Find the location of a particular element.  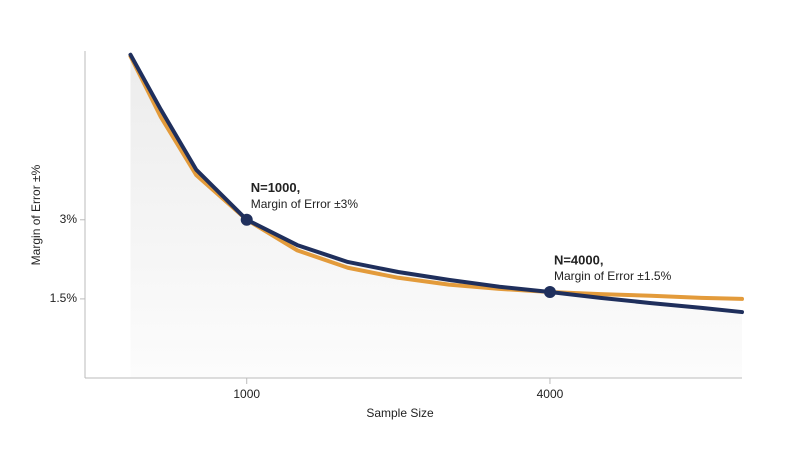

annotation-text: Margin of Error ±1.5% is located at coordinates (613, 276).